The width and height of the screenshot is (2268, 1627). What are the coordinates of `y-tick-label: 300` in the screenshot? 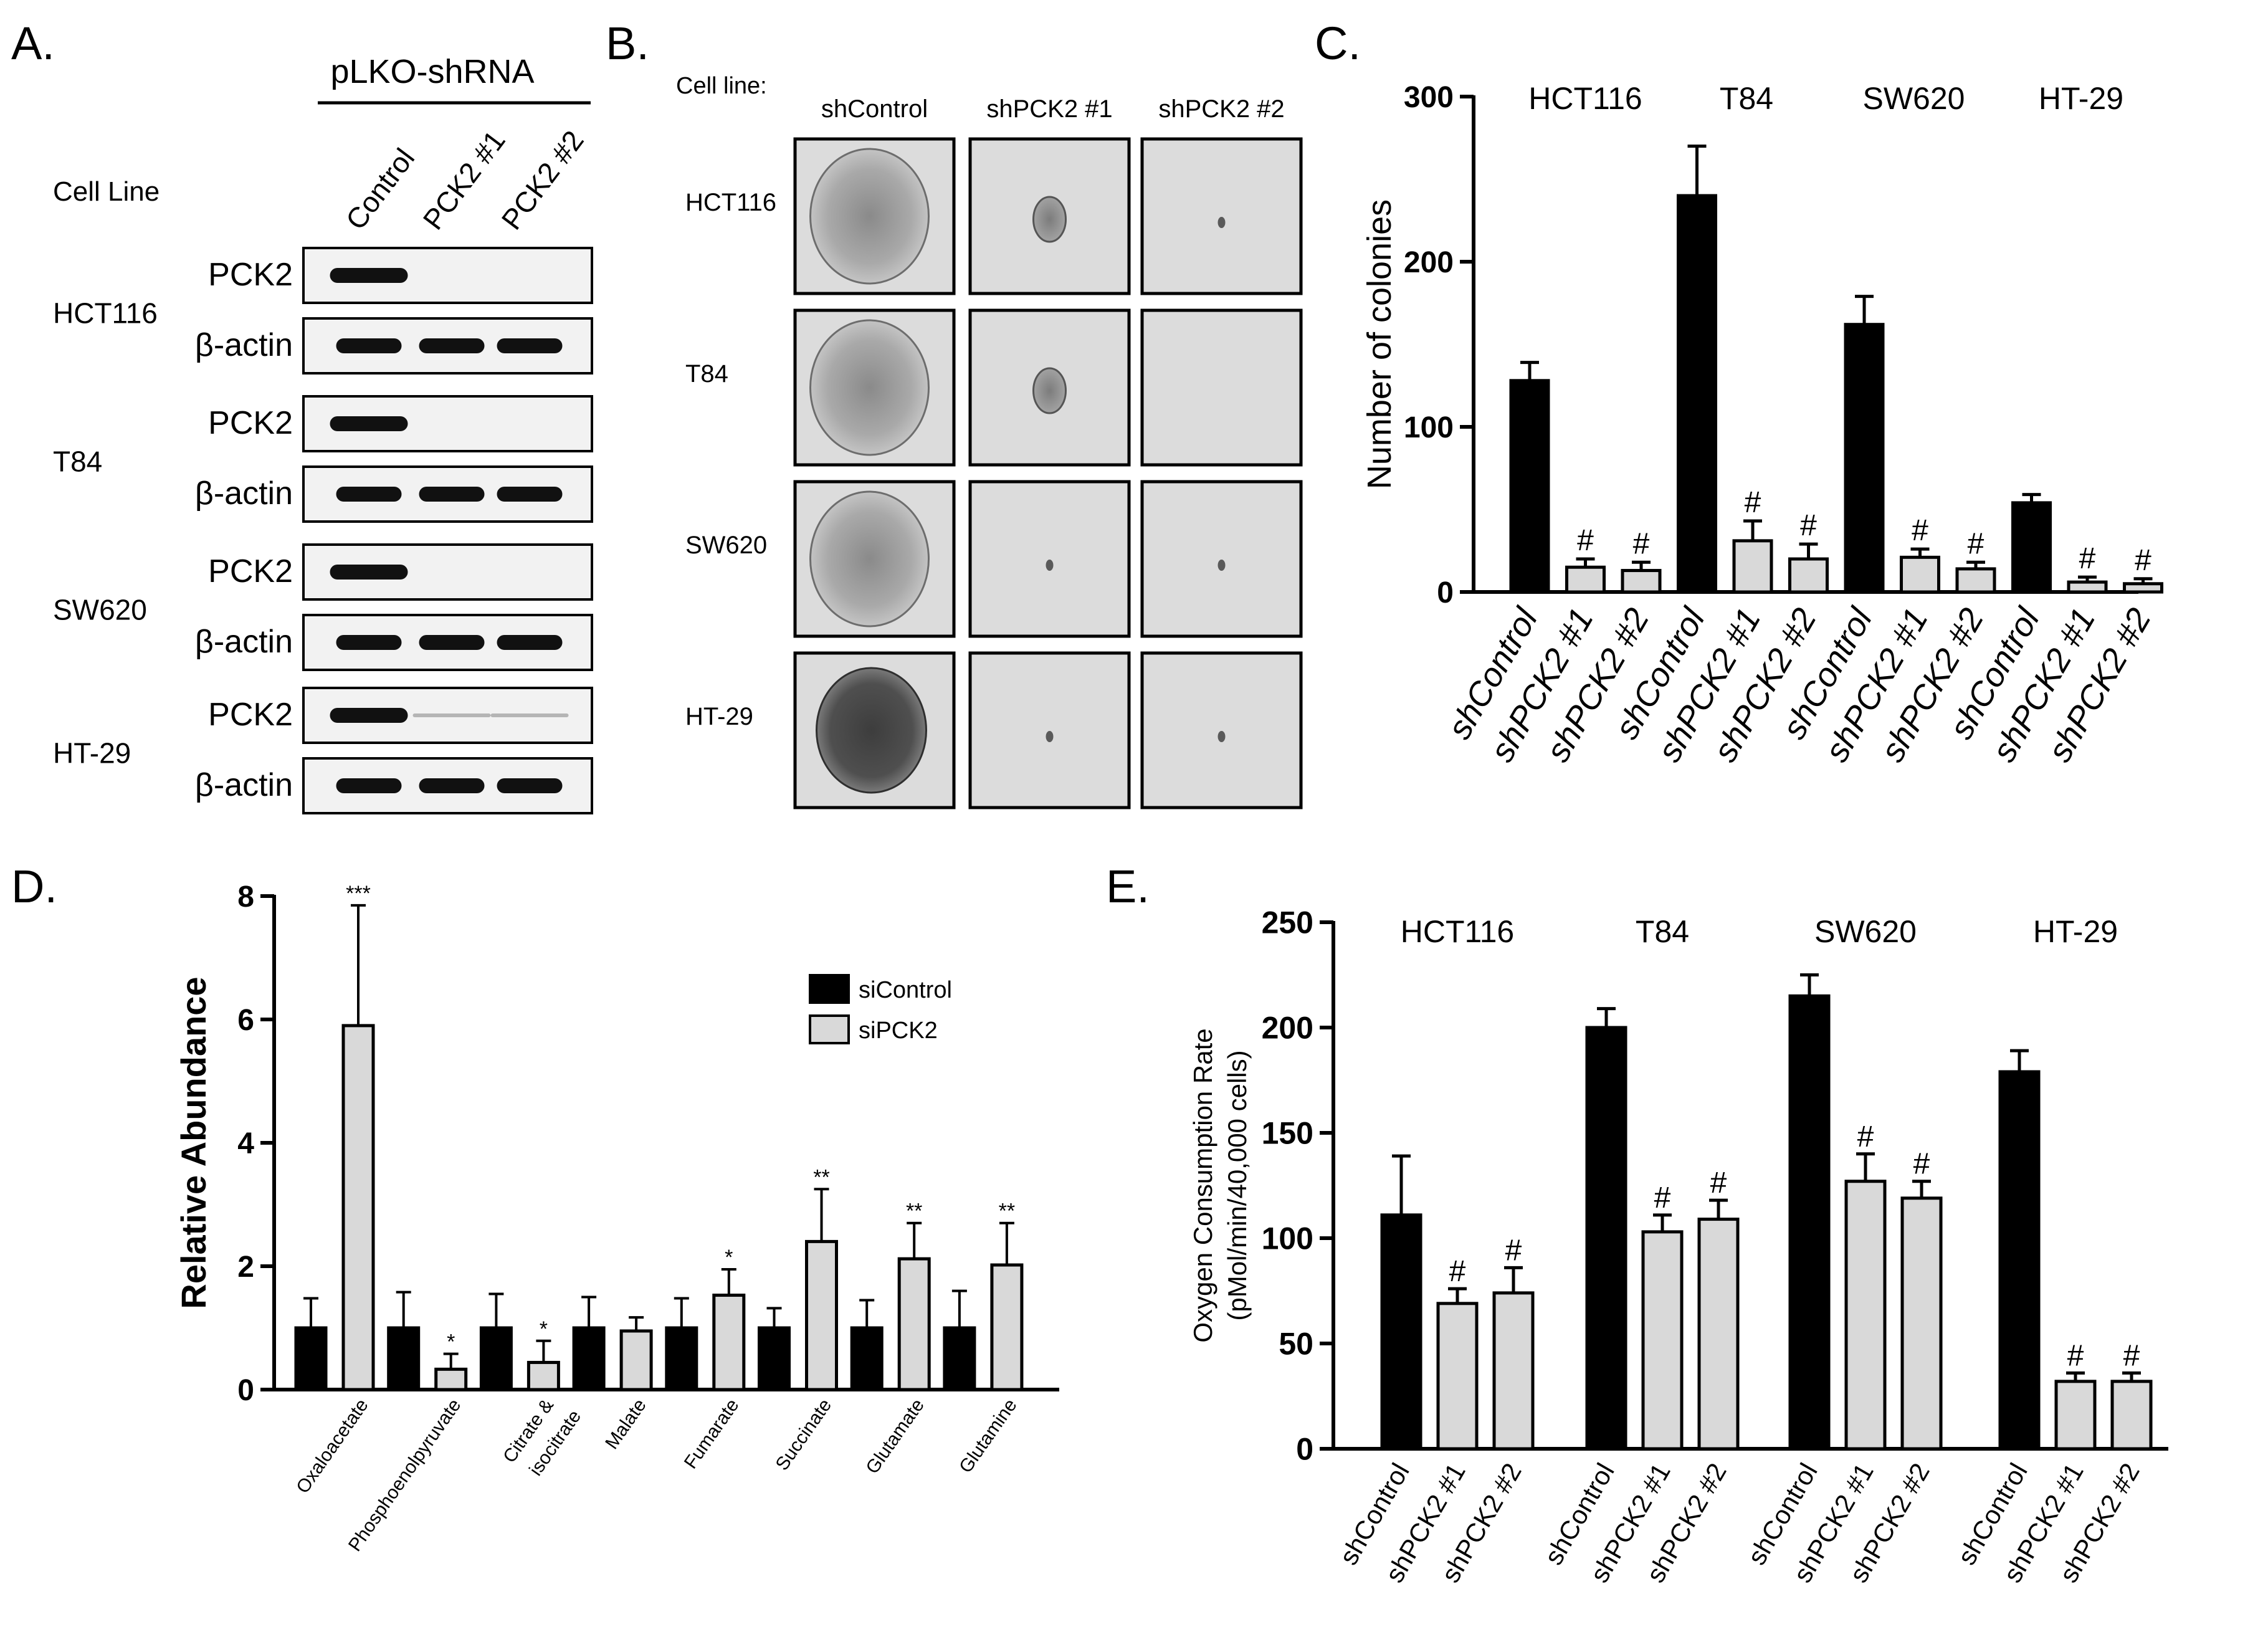 It's located at (1429, 97).